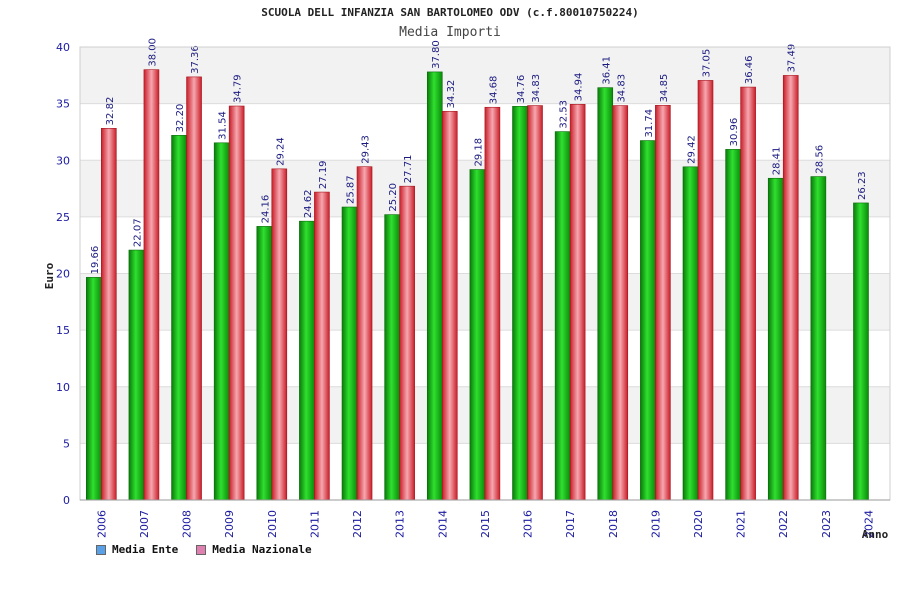 This screenshot has width=900, height=600. Describe the element at coordinates (152, 52) in the screenshot. I see `data-label: 38.00` at that location.